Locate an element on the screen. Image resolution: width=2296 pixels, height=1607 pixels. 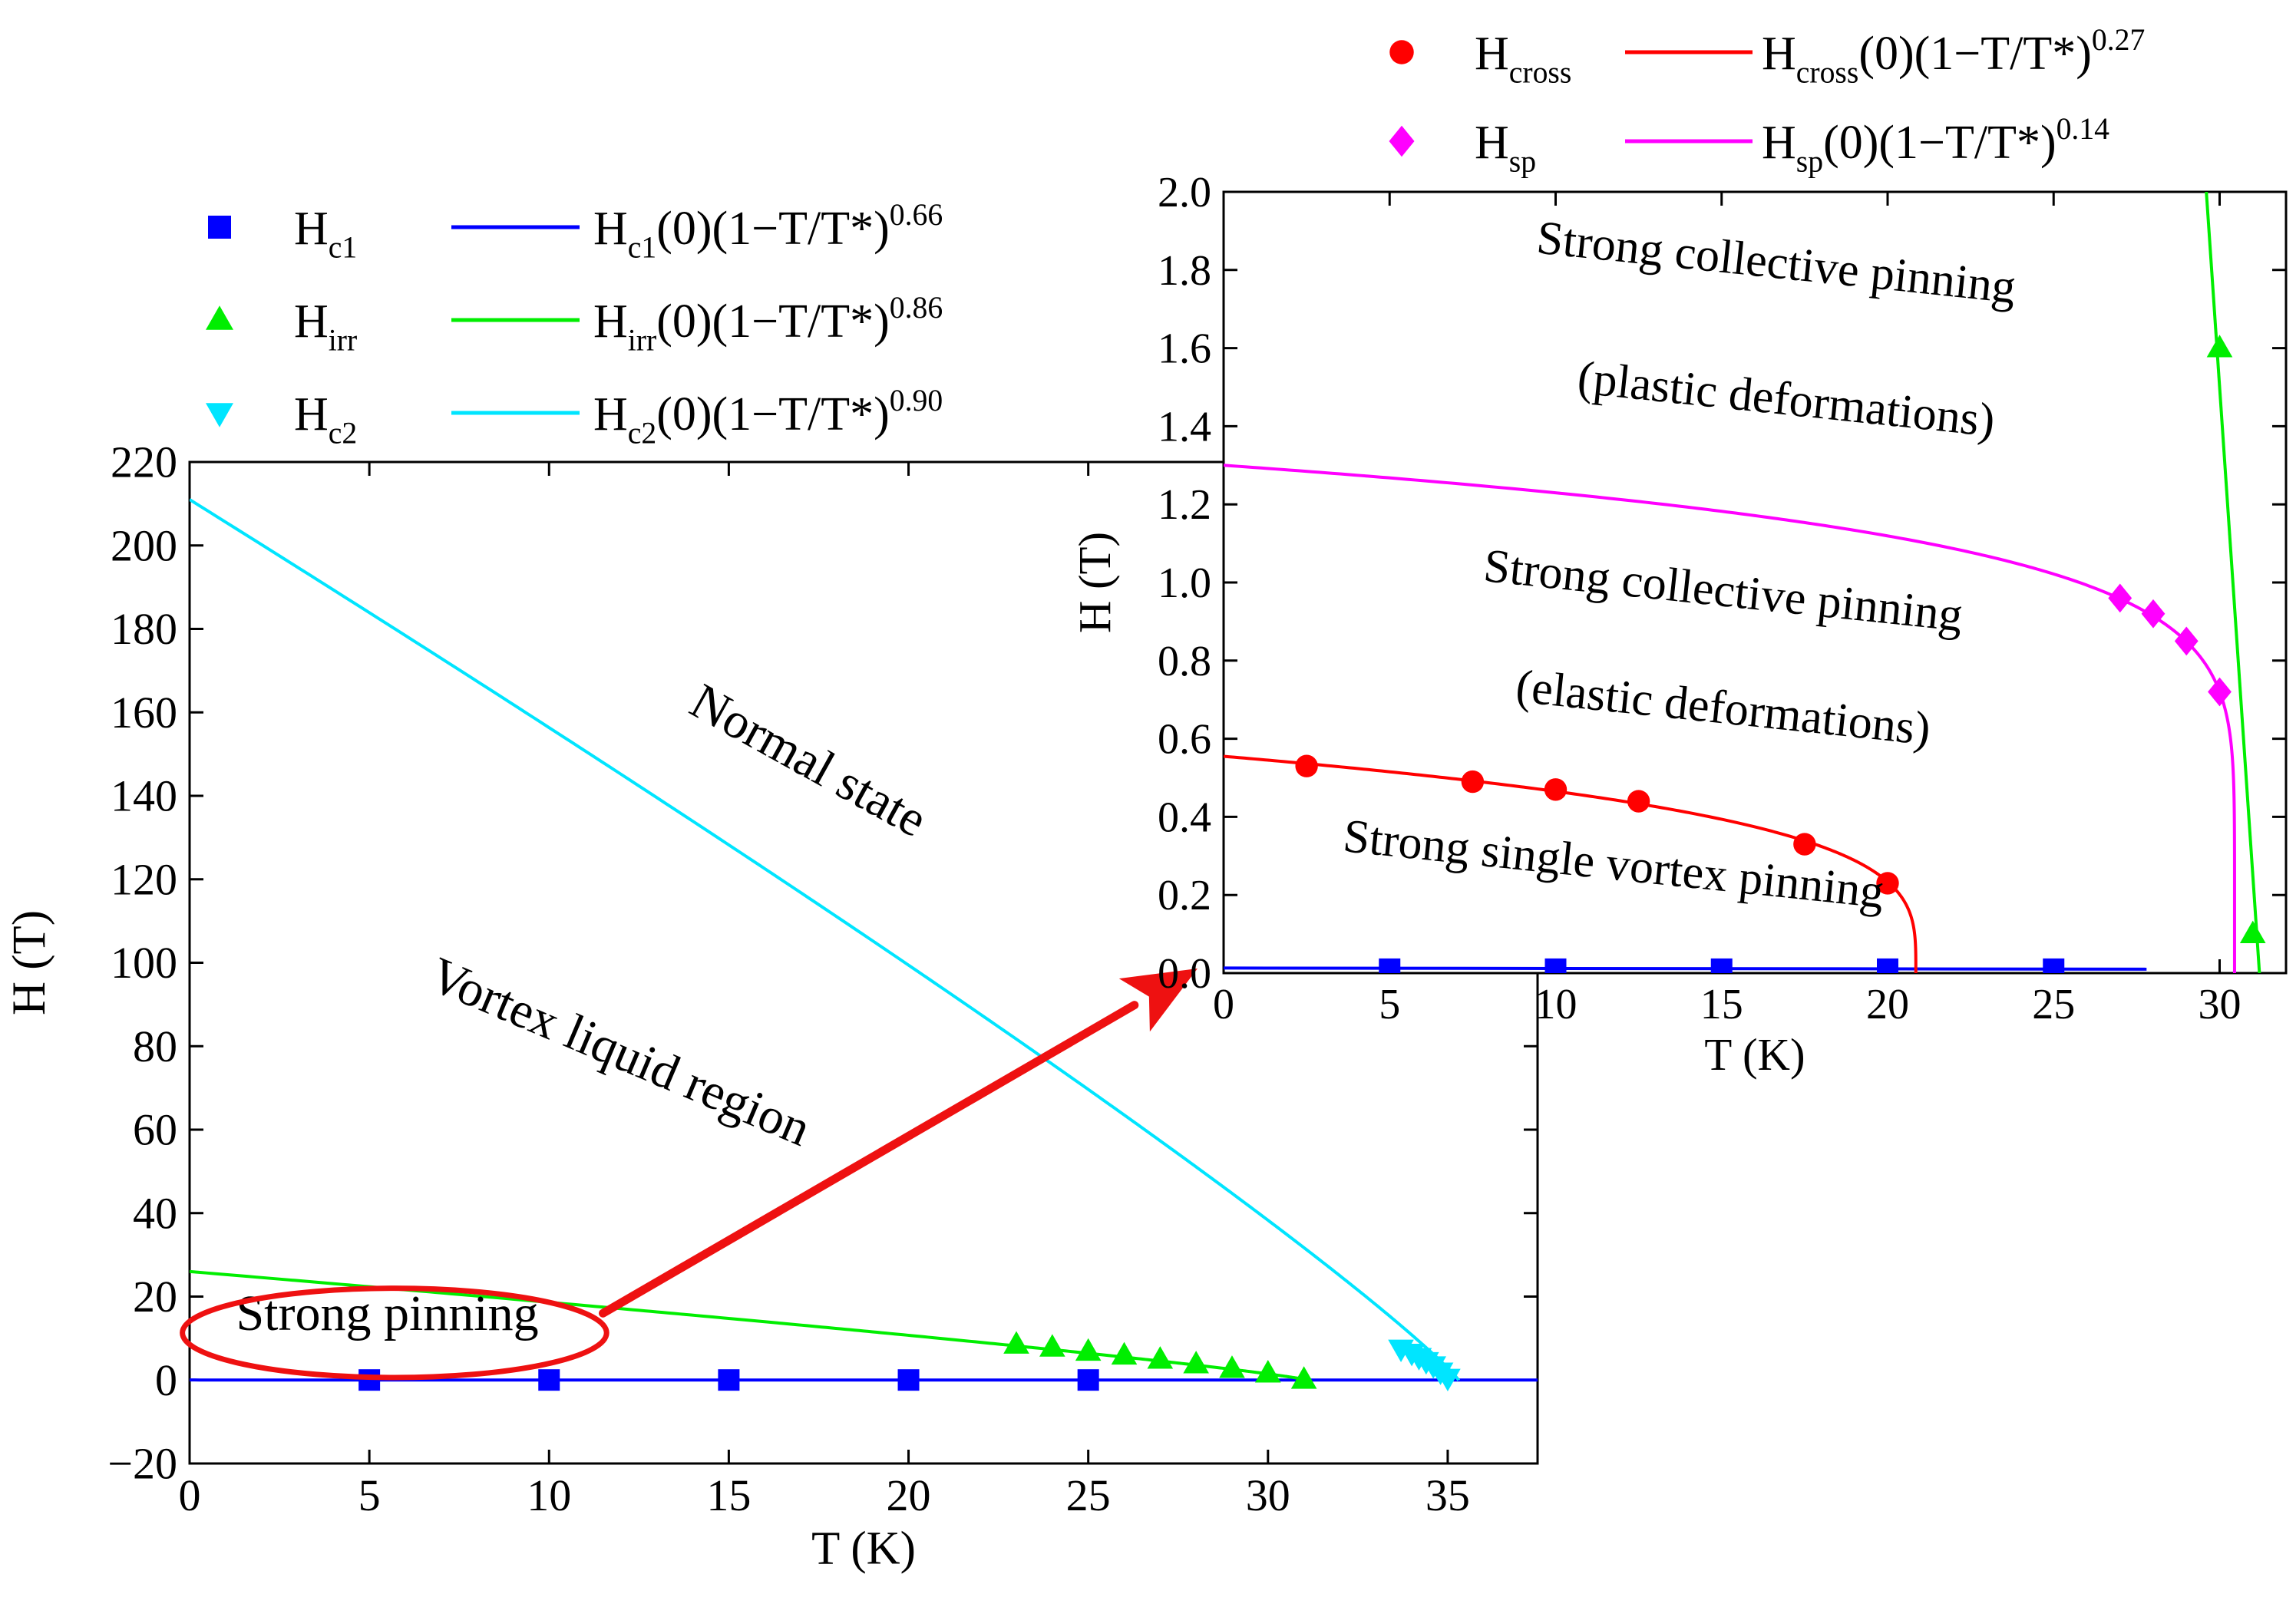
y-tick-label: 40 is located at coordinates (155, 1213).